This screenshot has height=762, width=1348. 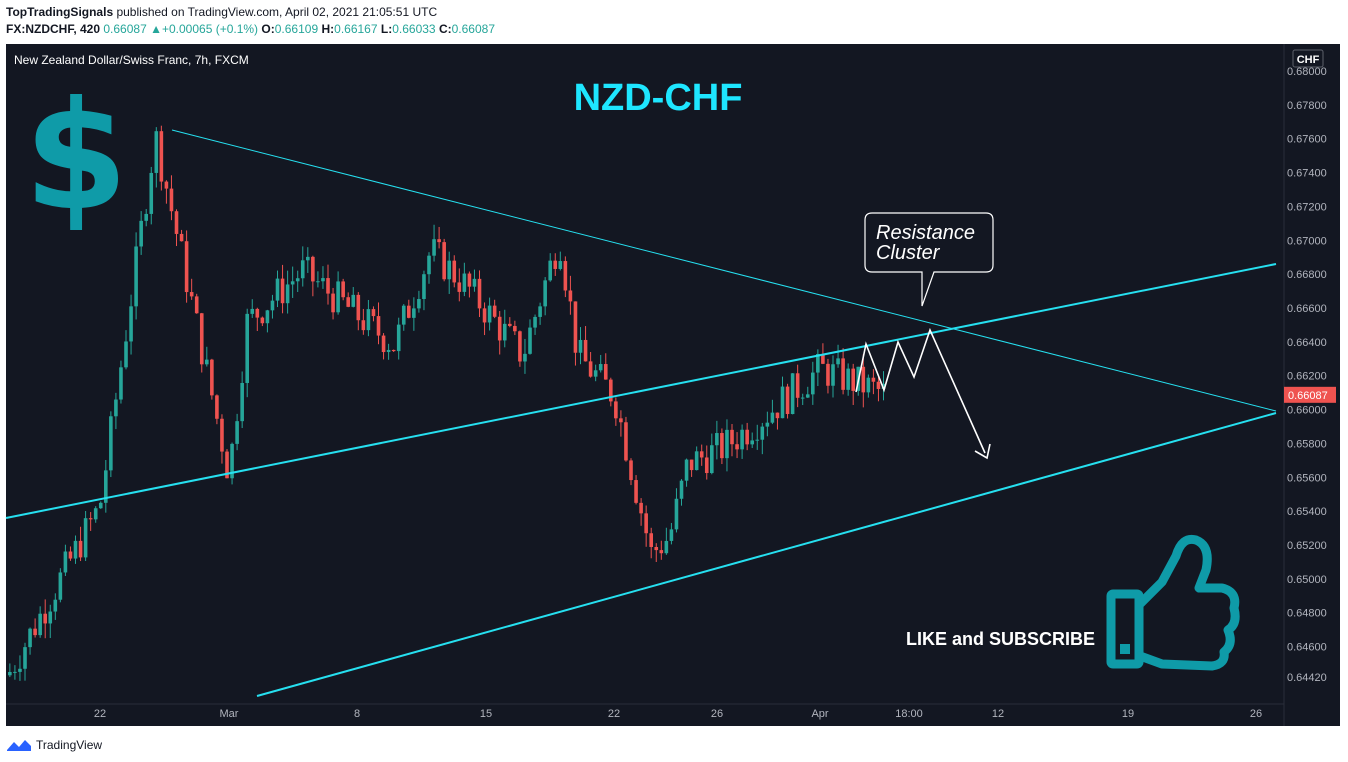 What do you see at coordinates (1000, 639) in the screenshot?
I see `like-subscribe-text: LIKE and SUBSCRIBE` at bounding box center [1000, 639].